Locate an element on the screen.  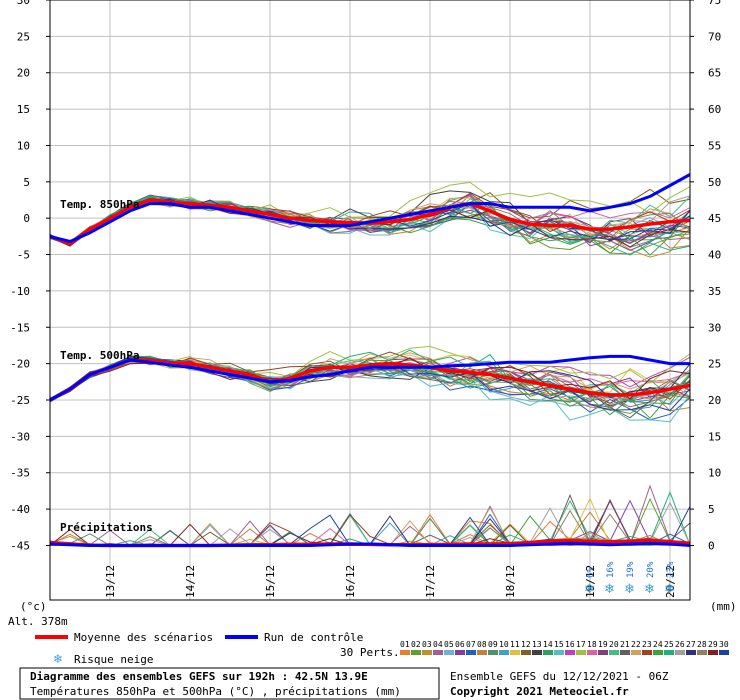
pert-number: 22 is located at coordinates (636, 644).